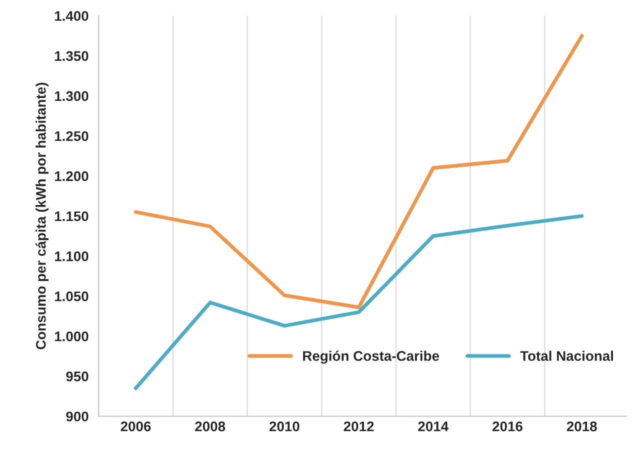 The width and height of the screenshot is (636, 450). What do you see at coordinates (71, 56) in the screenshot?
I see `y-tick-label: 1.350` at bounding box center [71, 56].